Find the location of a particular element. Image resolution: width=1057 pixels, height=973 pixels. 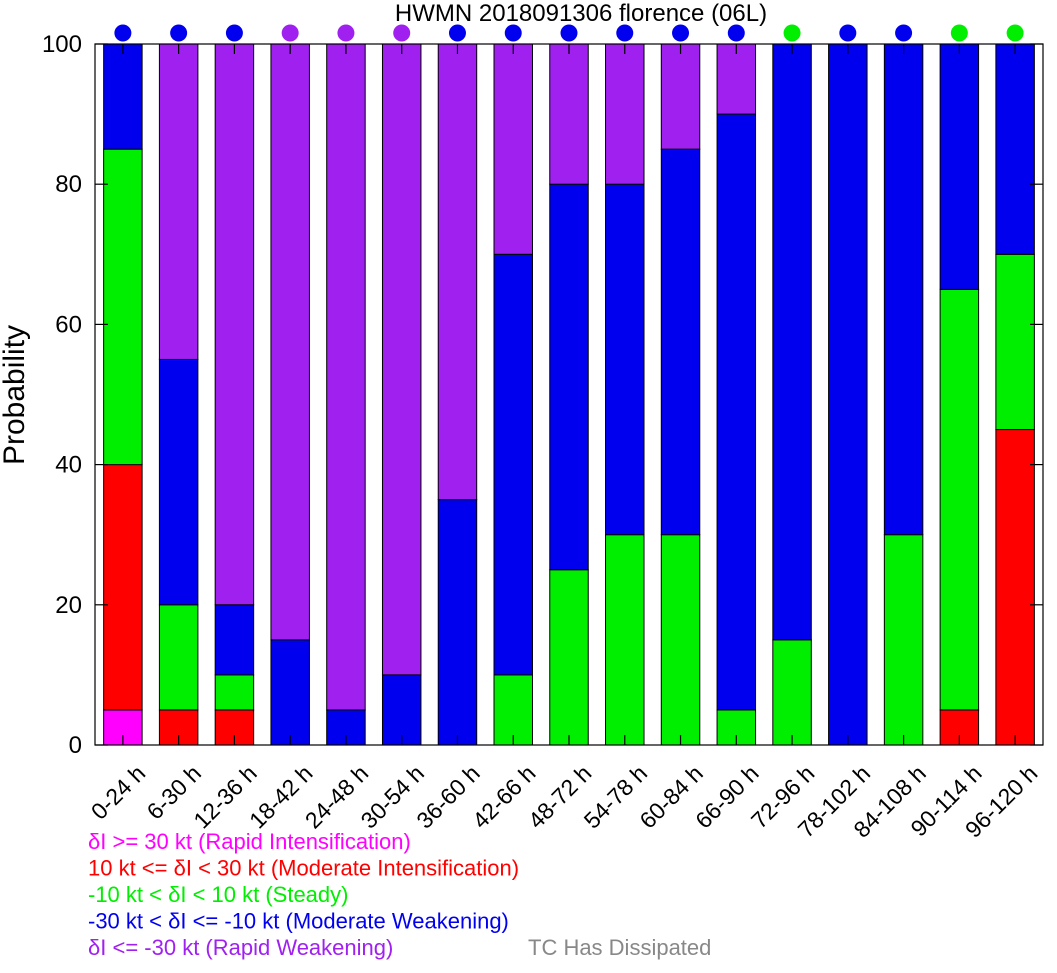

legend-entry-2: -10 kt < δI < 10 kt (Steady) is located at coordinates (218, 894).